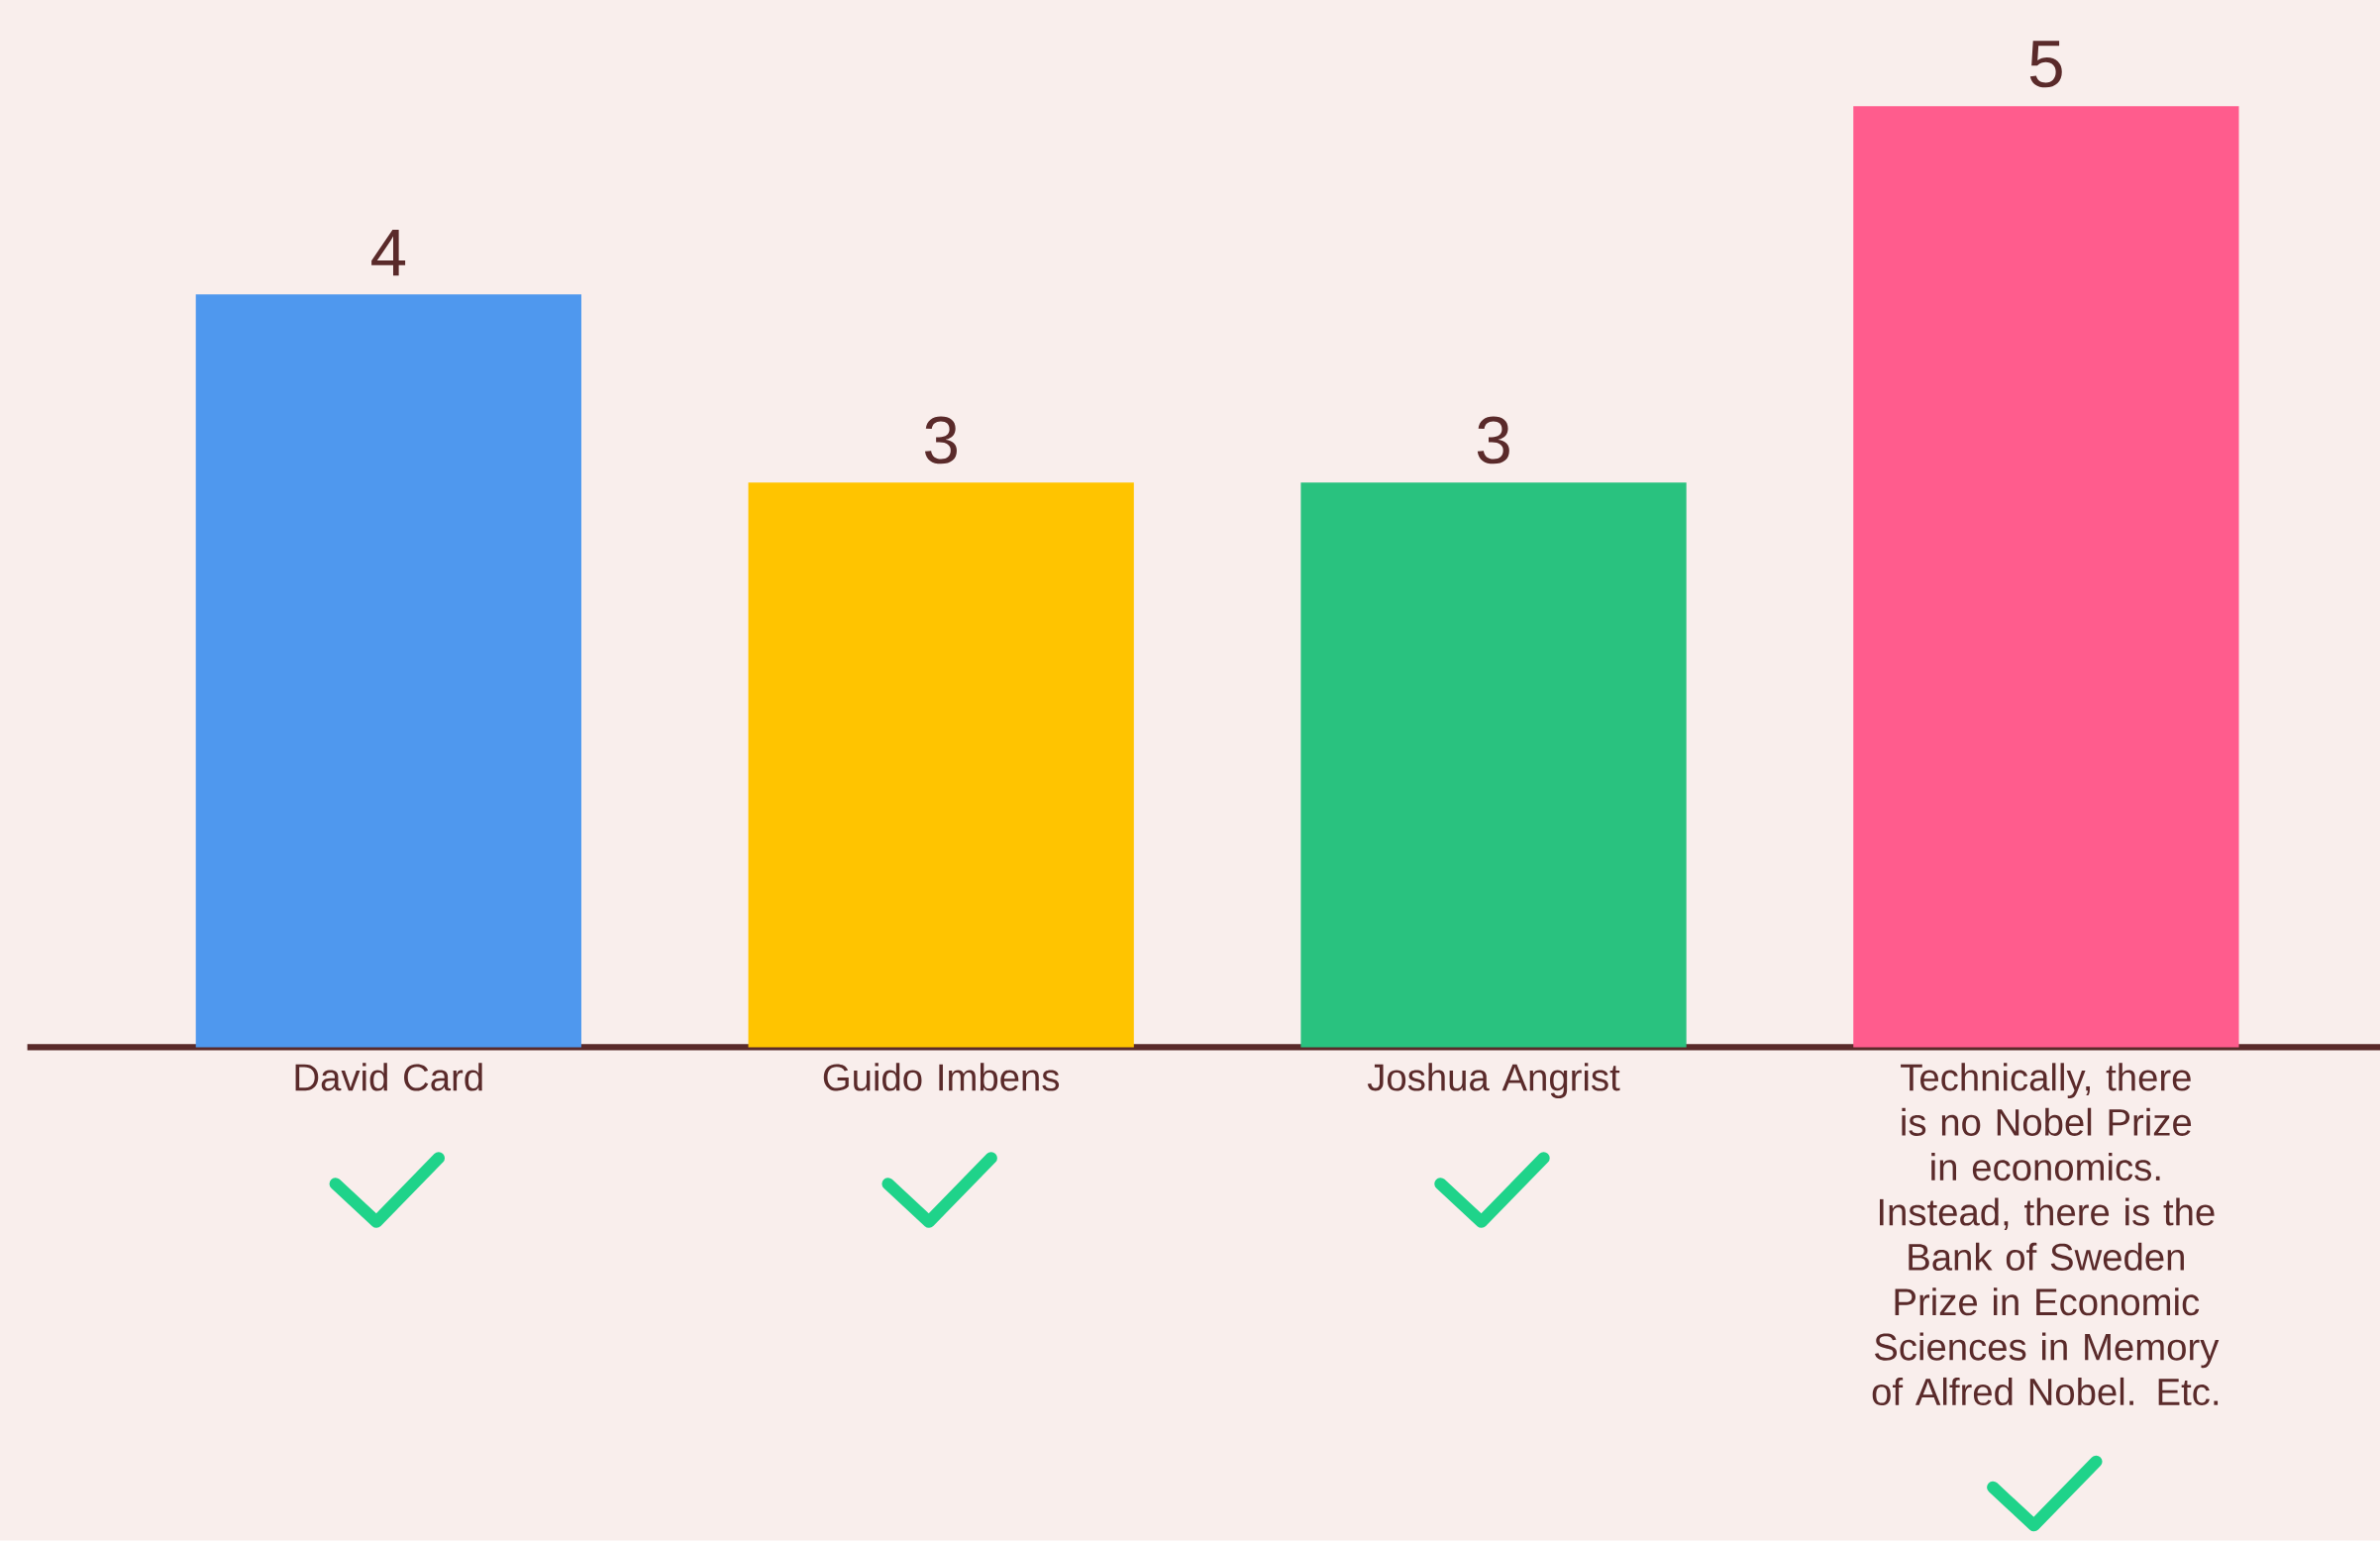 Image resolution: width=2380 pixels, height=1541 pixels. What do you see at coordinates (2046, 1234) in the screenshot?
I see `x-tick-label: Technically, there is no Nobel Prize in economics. Instead, there is the Bank of Sweden Prize in Economic Sciences in Memory of Alfred Nobel. Etc.` at bounding box center [2046, 1234].